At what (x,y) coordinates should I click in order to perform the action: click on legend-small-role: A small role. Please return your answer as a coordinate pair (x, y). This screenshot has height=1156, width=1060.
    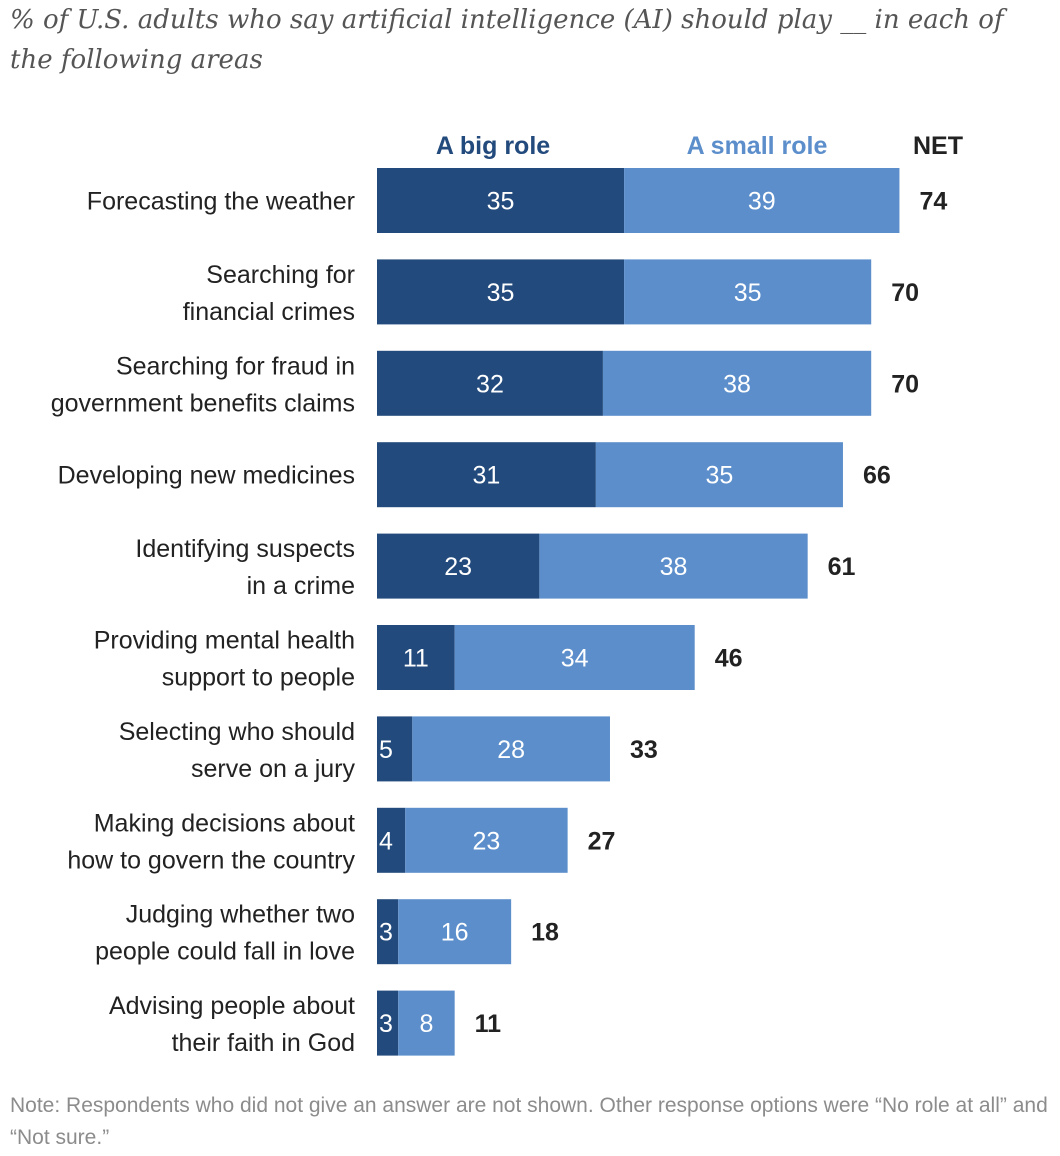
    Looking at the image, I should click on (757, 146).